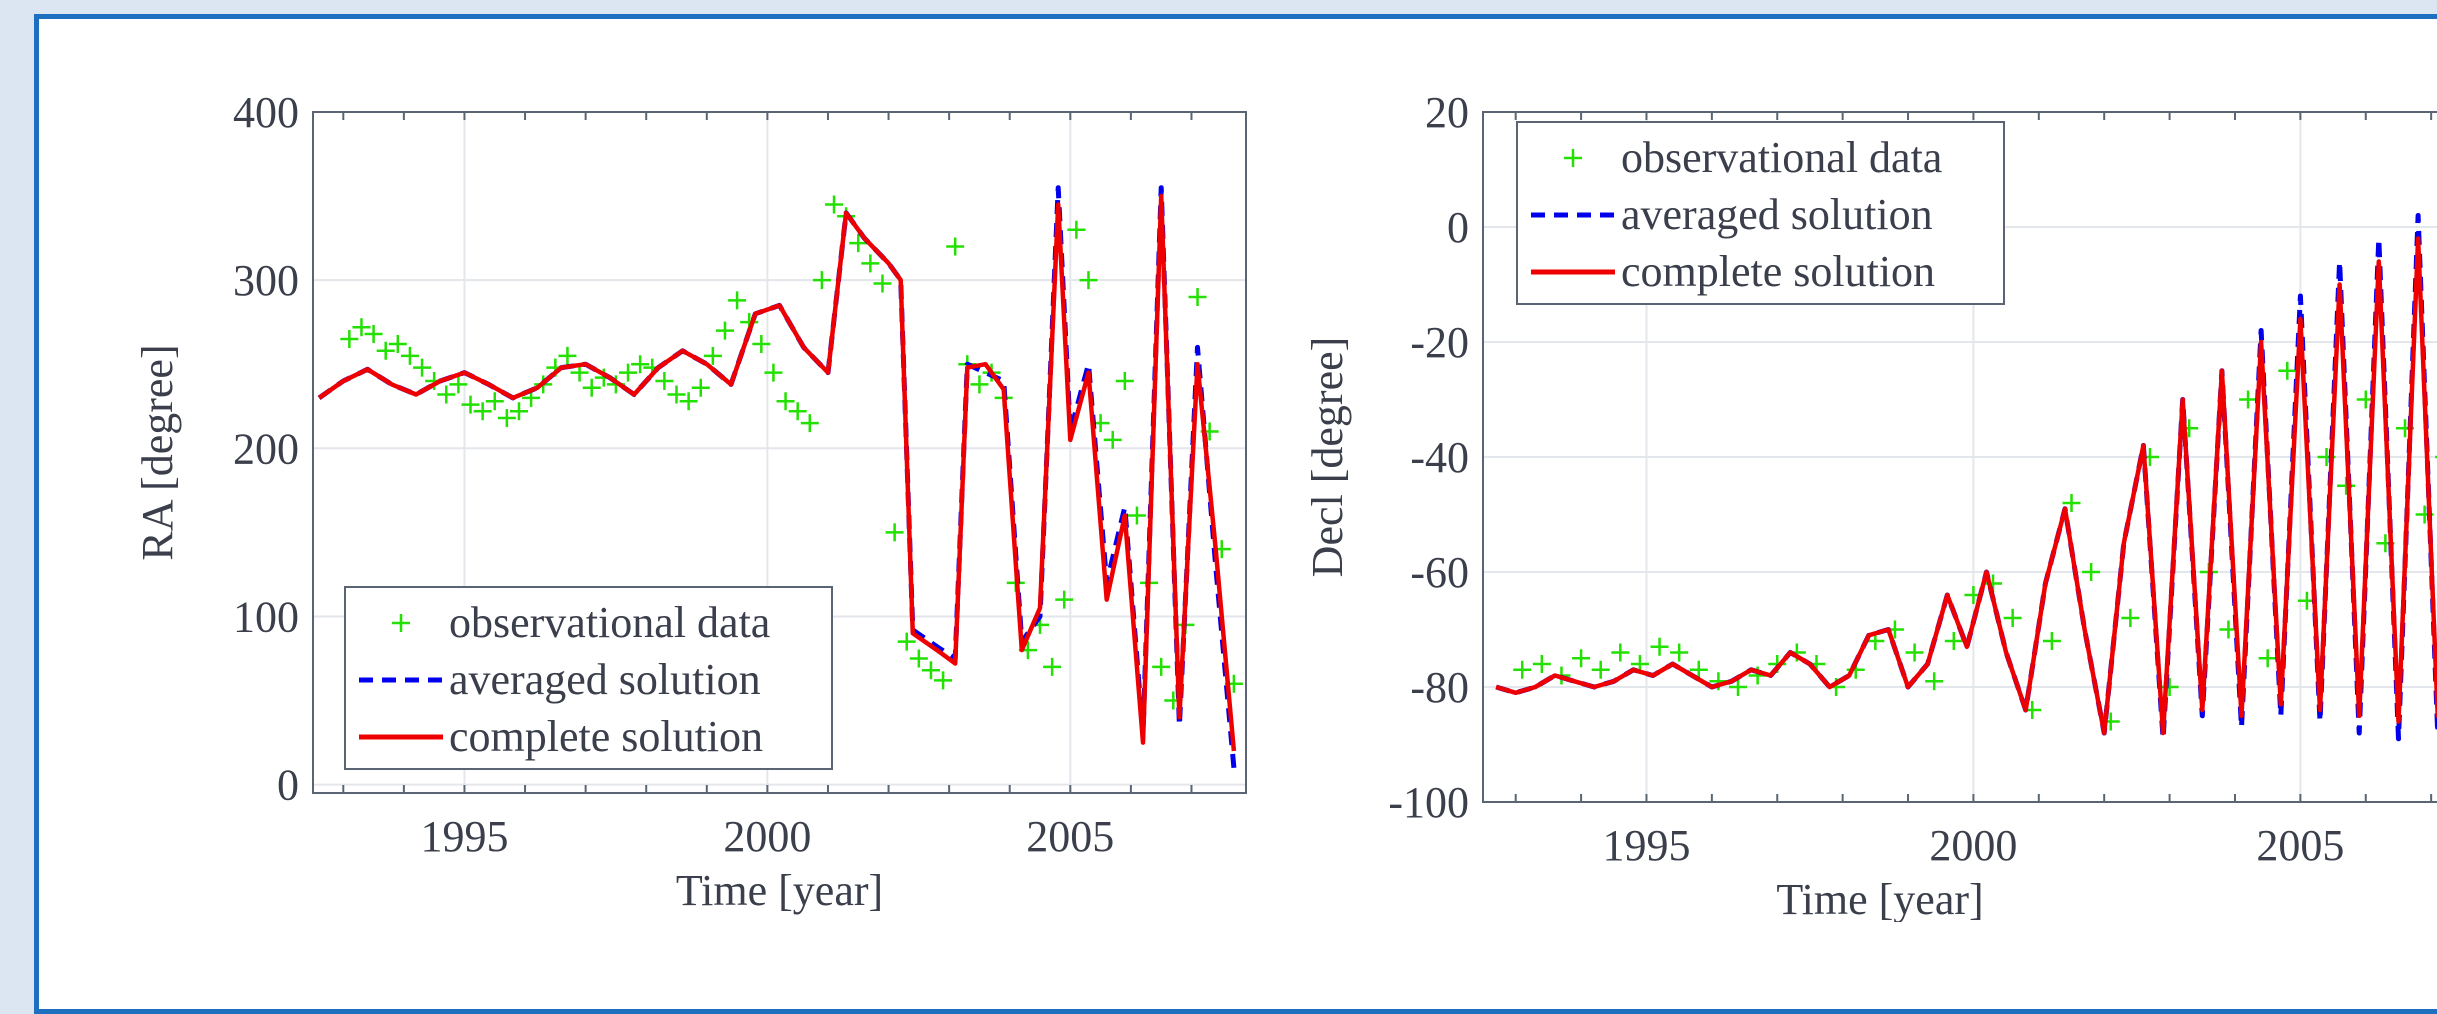  What do you see at coordinates (266, 112) in the screenshot?
I see `y-tick-label: 400` at bounding box center [266, 112].